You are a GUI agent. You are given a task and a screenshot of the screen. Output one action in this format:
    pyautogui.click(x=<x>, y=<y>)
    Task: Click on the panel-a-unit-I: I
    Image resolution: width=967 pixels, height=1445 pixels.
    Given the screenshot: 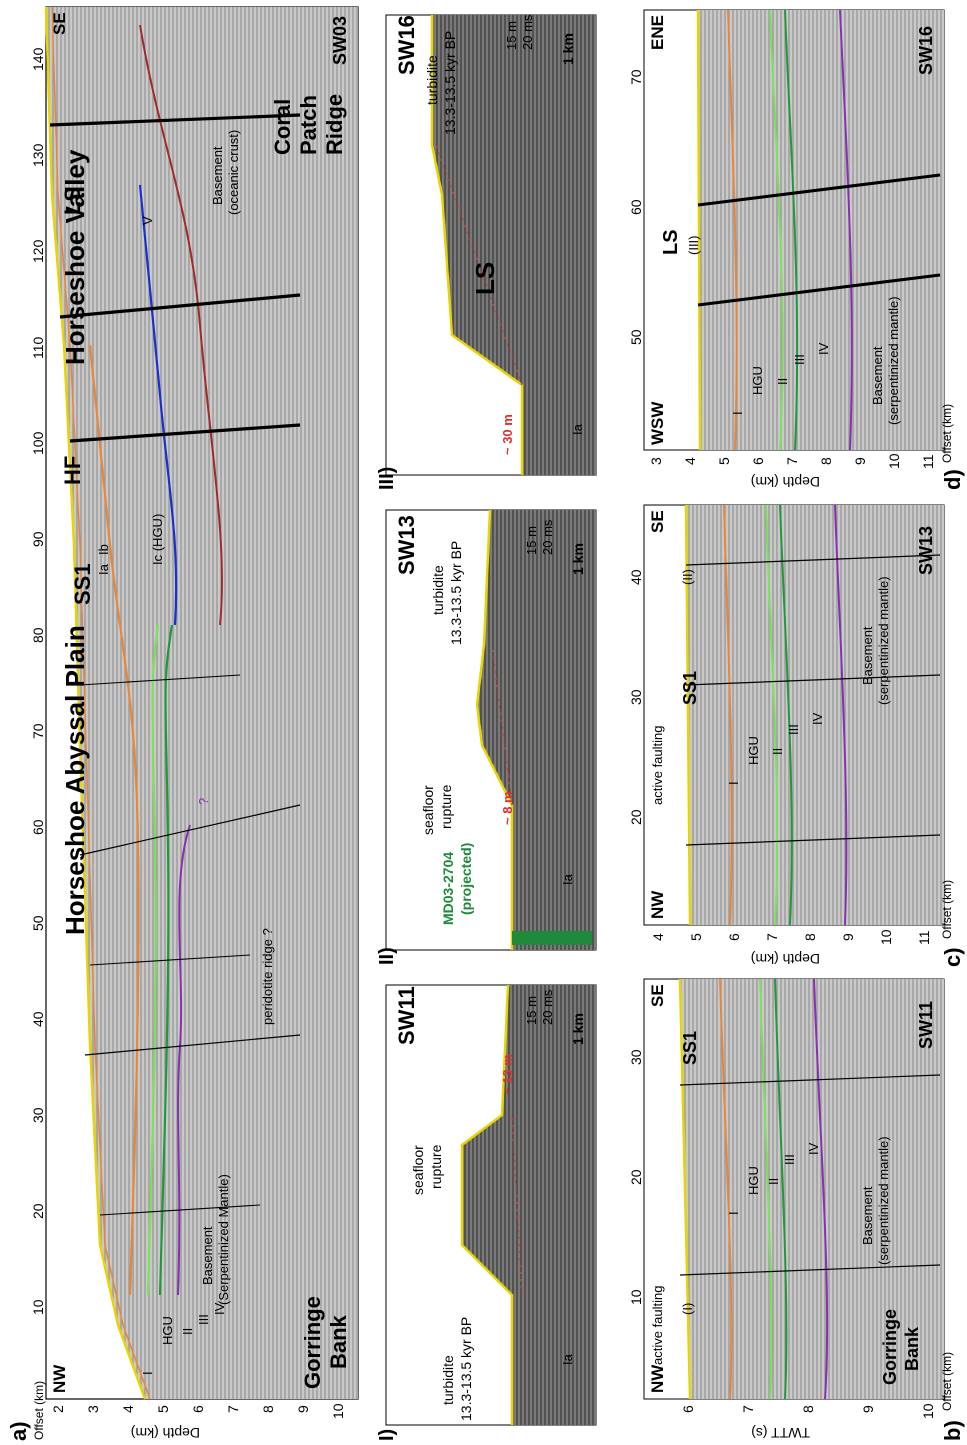 What is the action you would take?
    pyautogui.click(x=147, y=1373)
    